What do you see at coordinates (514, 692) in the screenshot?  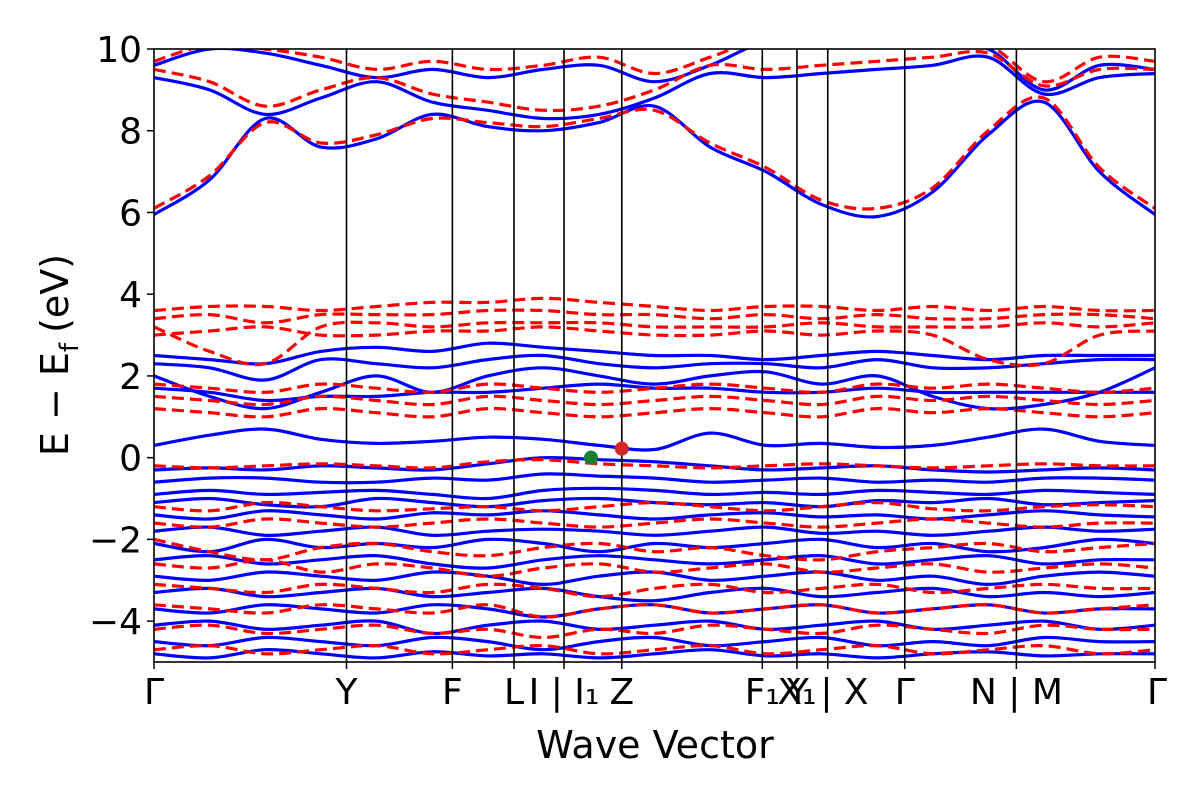 I see `x-tick-label: L` at bounding box center [514, 692].